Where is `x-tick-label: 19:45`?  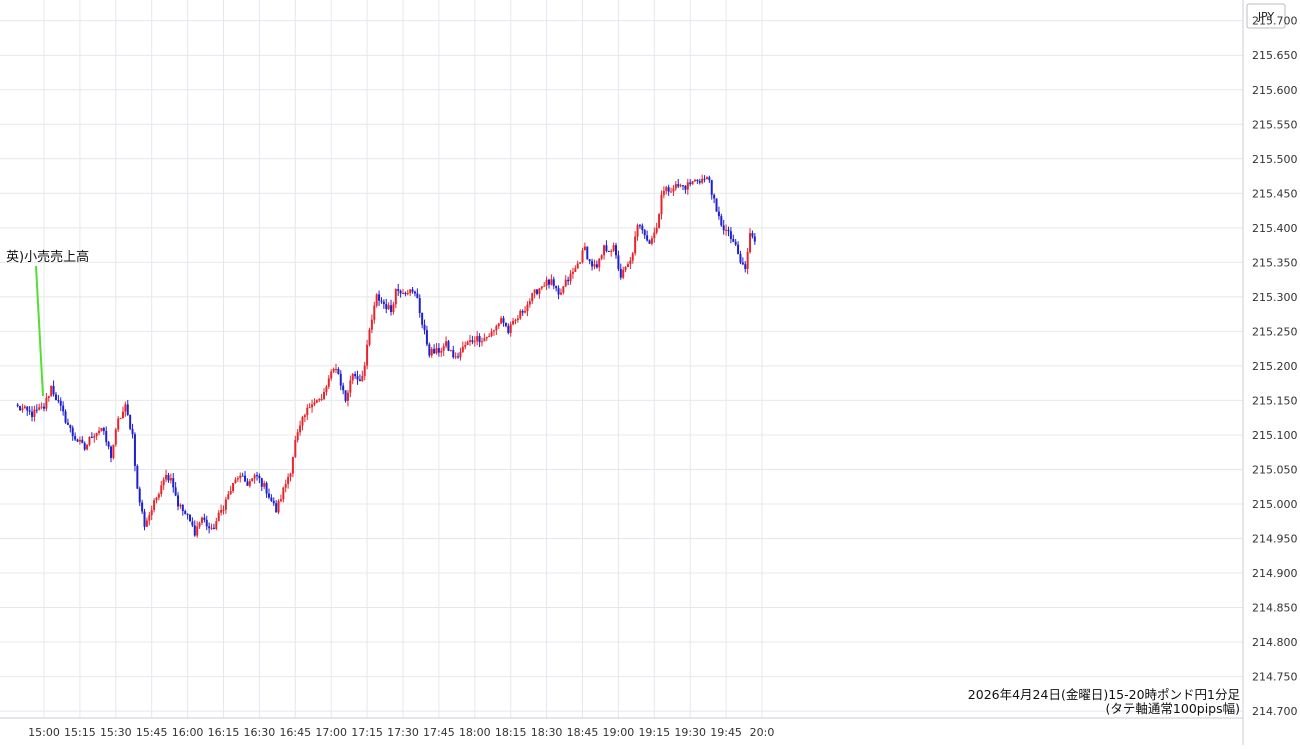
x-tick-label: 19:45 is located at coordinates (726, 732).